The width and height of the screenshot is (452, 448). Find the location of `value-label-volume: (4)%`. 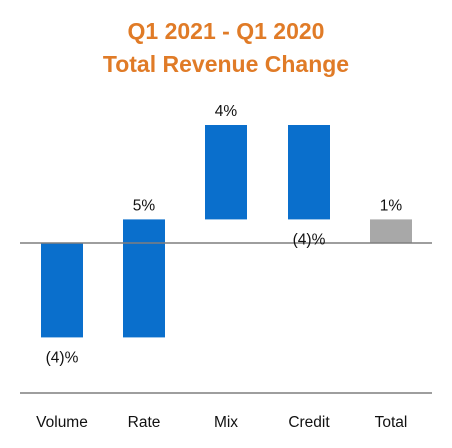

value-label-volume: (4)% is located at coordinates (62, 357).